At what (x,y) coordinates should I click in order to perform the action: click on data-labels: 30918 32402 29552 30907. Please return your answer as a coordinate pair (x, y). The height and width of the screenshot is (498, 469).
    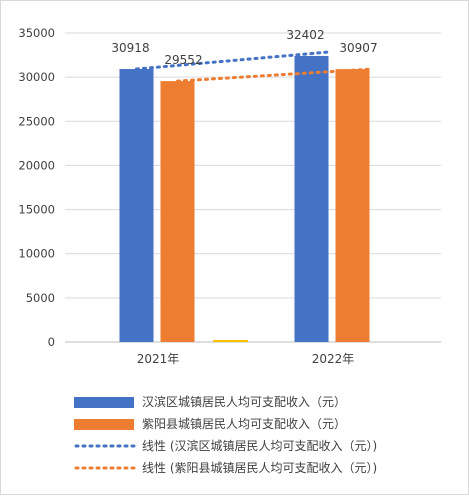
    Looking at the image, I should click on (244, 47).